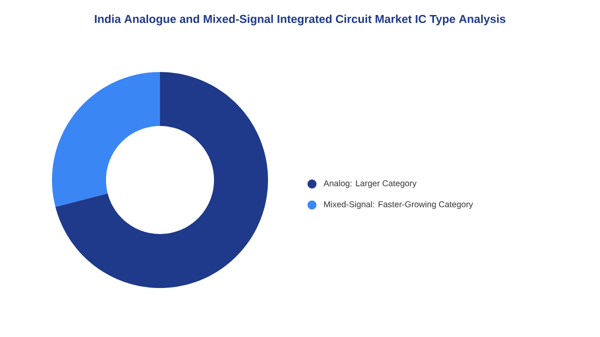 The width and height of the screenshot is (600, 337). What do you see at coordinates (300, 20) in the screenshot?
I see `chart-title: India Analogue and Mixed-Signal Integrated Circuit Market IC Type Analysis` at bounding box center [300, 20].